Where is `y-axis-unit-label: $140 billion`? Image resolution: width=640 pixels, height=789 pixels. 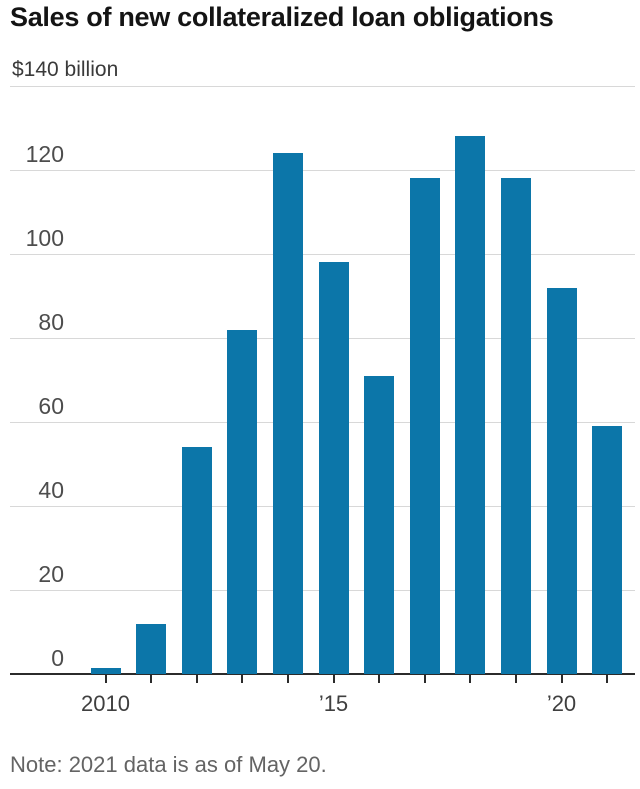 y-axis-unit-label: $140 billion is located at coordinates (65, 69).